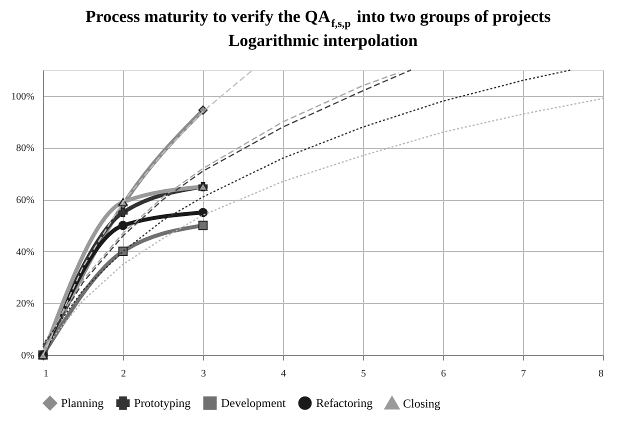  What do you see at coordinates (25, 304) in the screenshot?
I see `y-tick-label: 20%` at bounding box center [25, 304].